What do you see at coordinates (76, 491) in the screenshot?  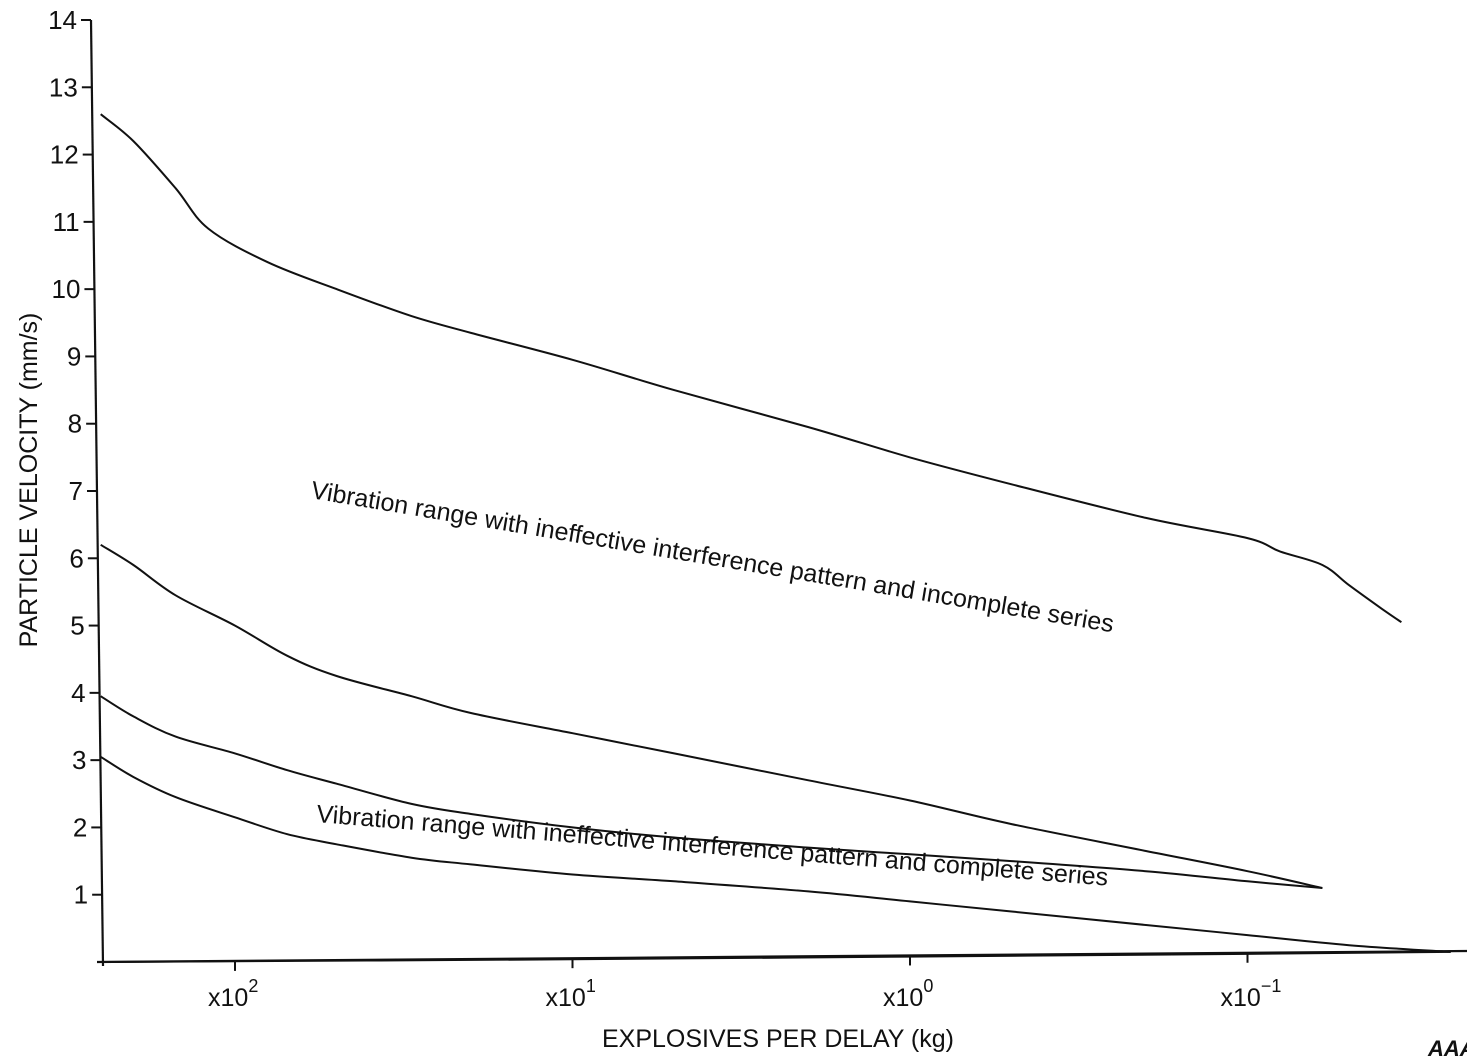 I see `y-tick-label: 7` at bounding box center [76, 491].